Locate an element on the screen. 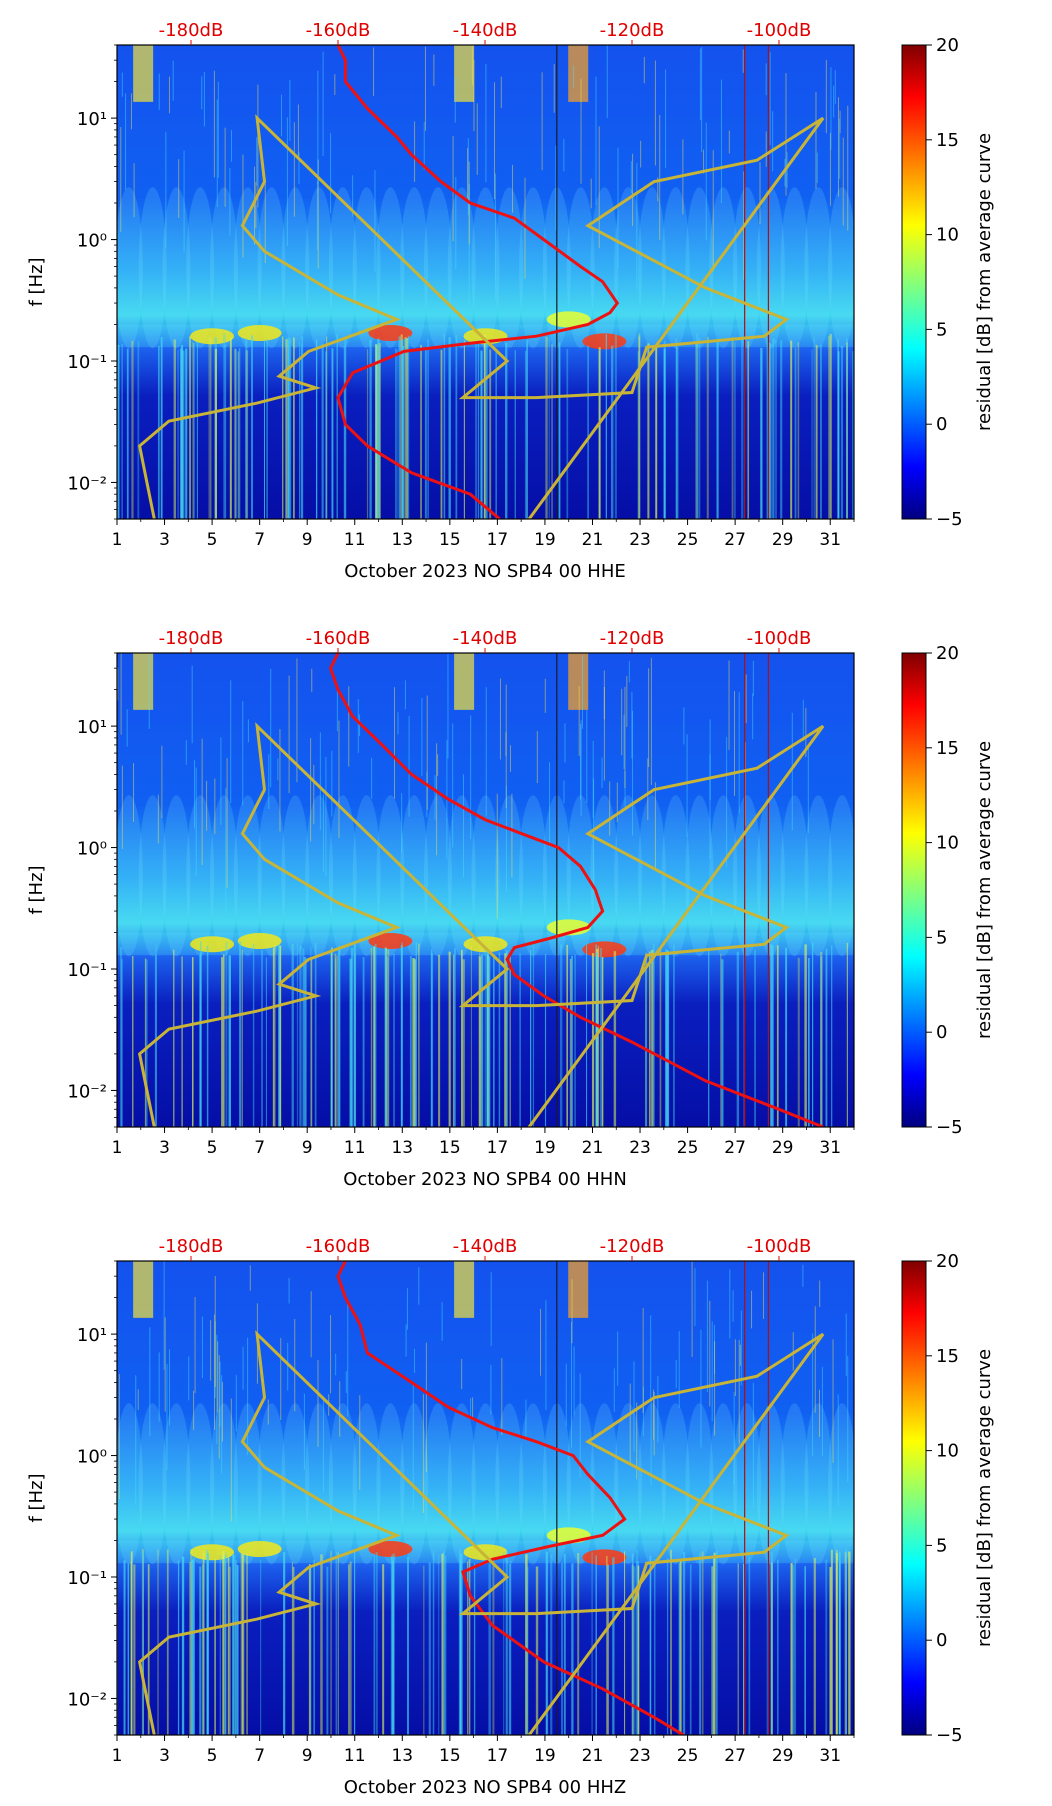  top-db-ticks-hhe: -180dB -160dB -140dB -120dB -100dB is located at coordinates (485, 32).